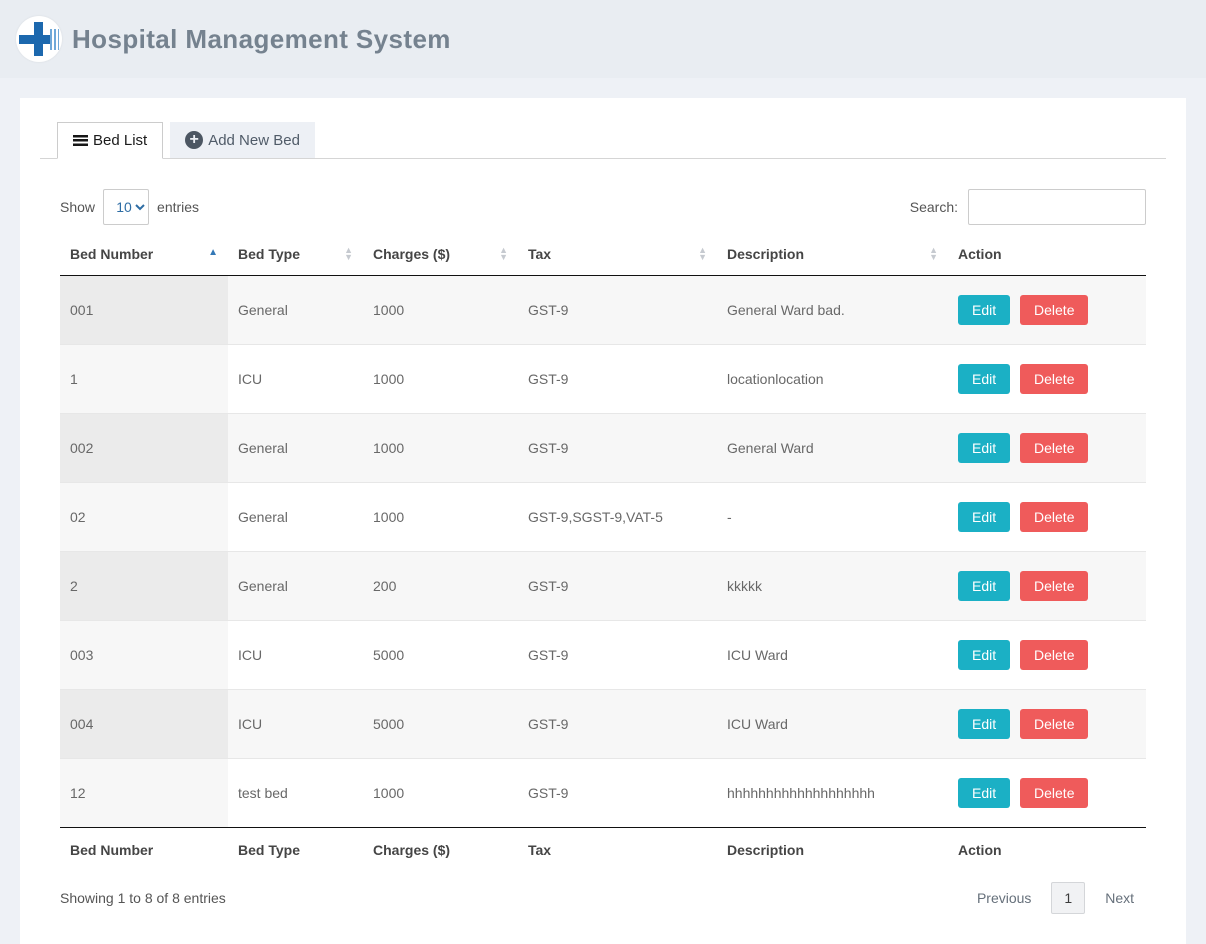  What do you see at coordinates (143, 898) in the screenshot?
I see `entries-info: Showing 1 to 8 of 8 entries` at bounding box center [143, 898].